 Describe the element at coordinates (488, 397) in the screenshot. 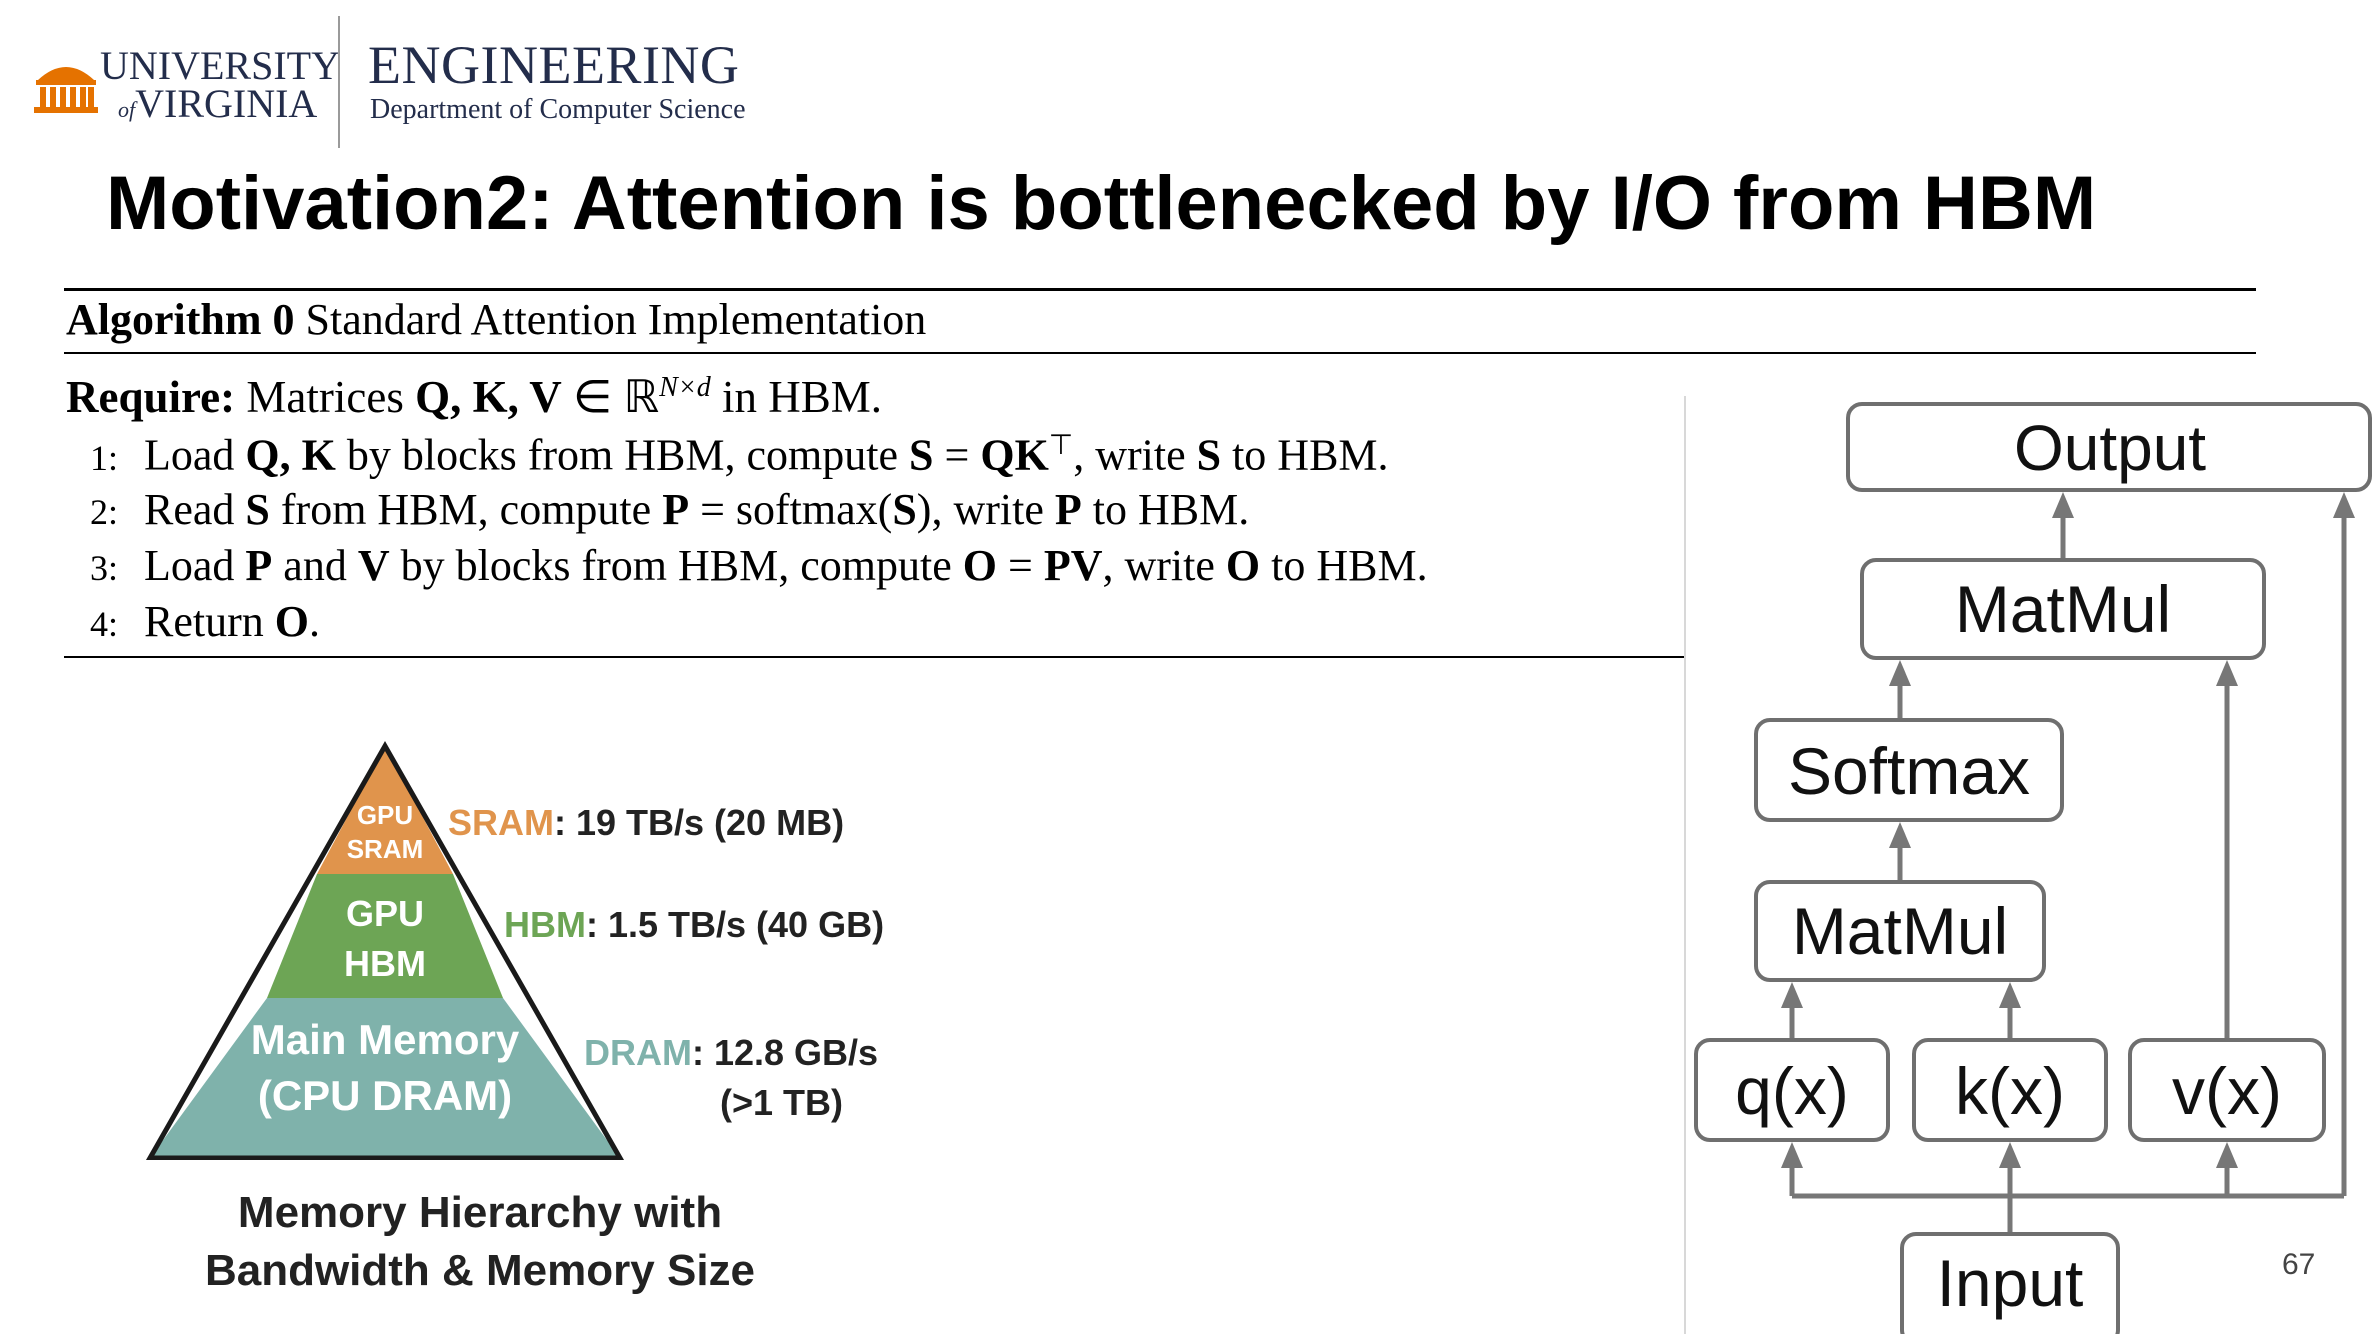

I see `require-matrices: Q, K, V` at that location.